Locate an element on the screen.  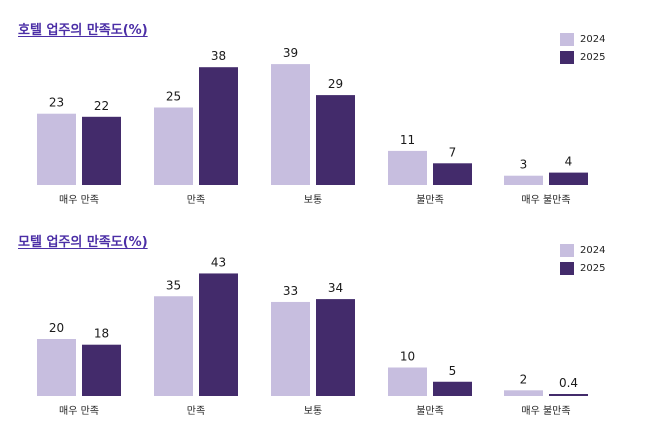
hotel-data-label-2025-1: 38 is located at coordinates (218, 56).